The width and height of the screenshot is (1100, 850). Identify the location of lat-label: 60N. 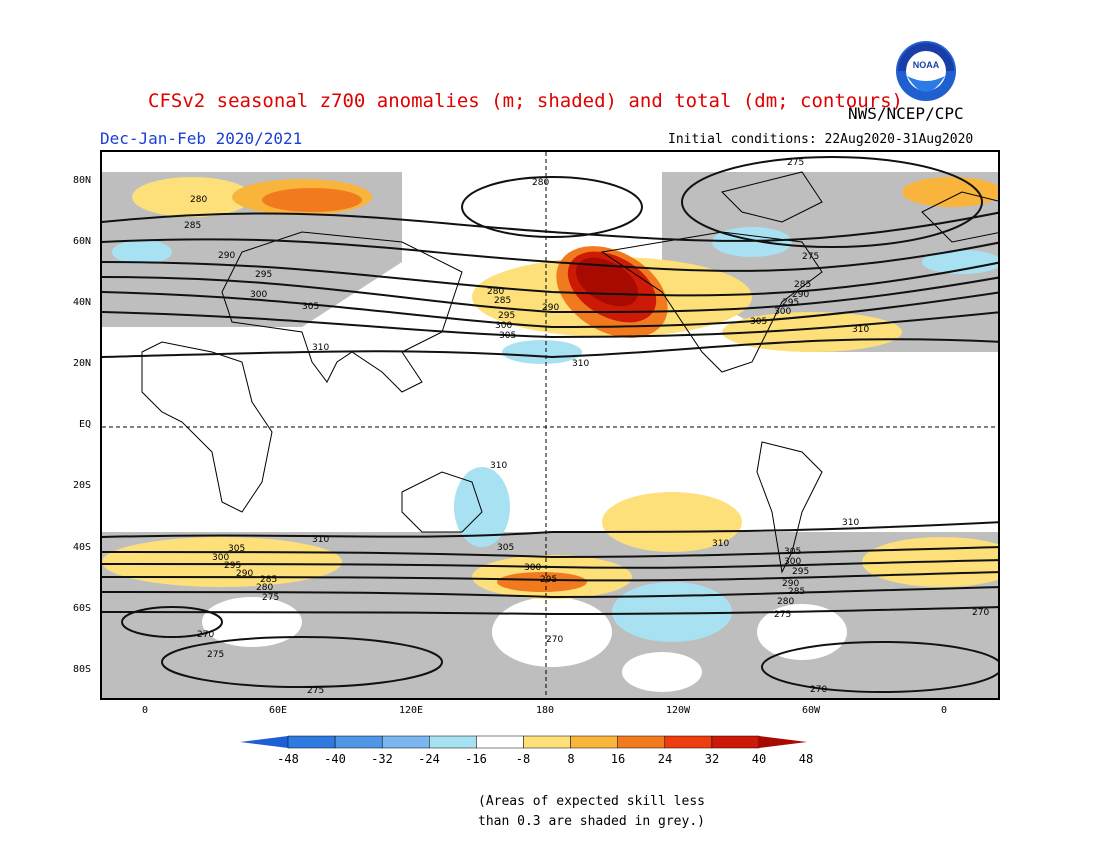
(82, 241).